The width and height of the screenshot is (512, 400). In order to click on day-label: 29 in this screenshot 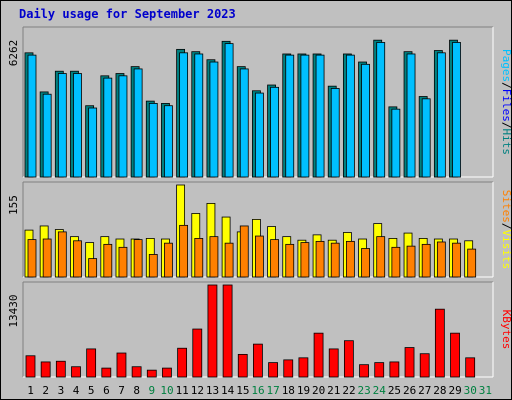, I will do `click(454, 390)`.